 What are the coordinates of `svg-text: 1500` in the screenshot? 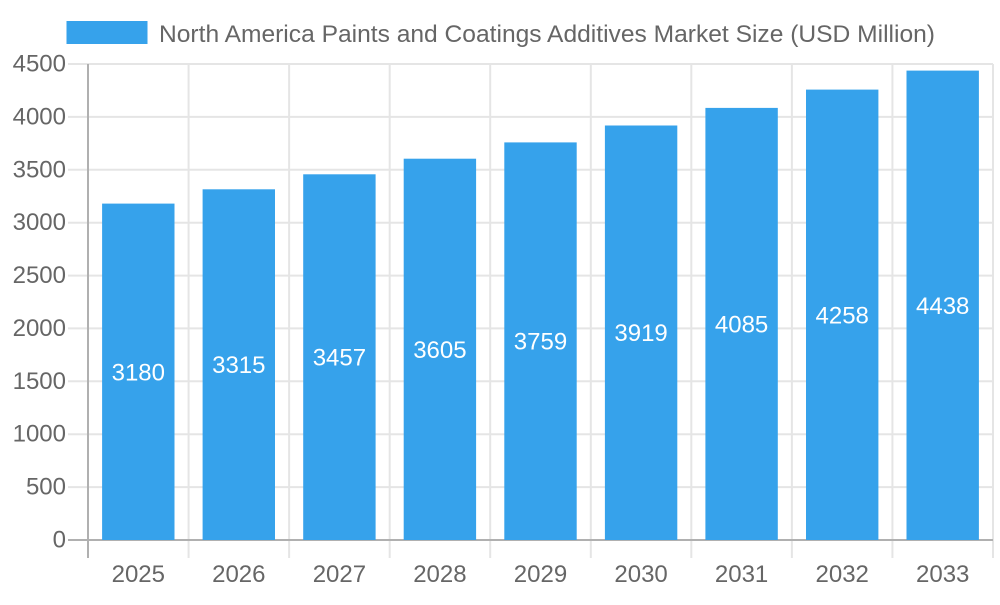 It's located at (39, 381).